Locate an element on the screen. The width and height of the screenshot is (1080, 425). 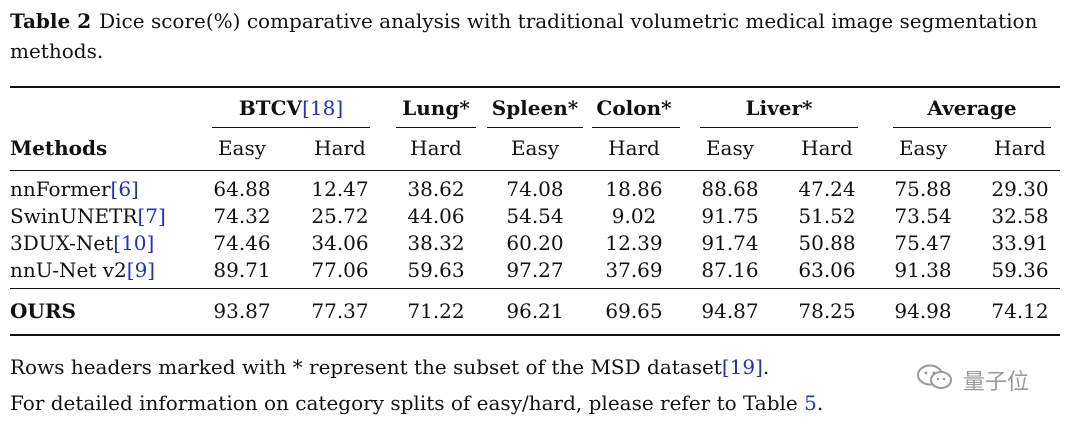
group-underline-average is located at coordinates (972, 127).